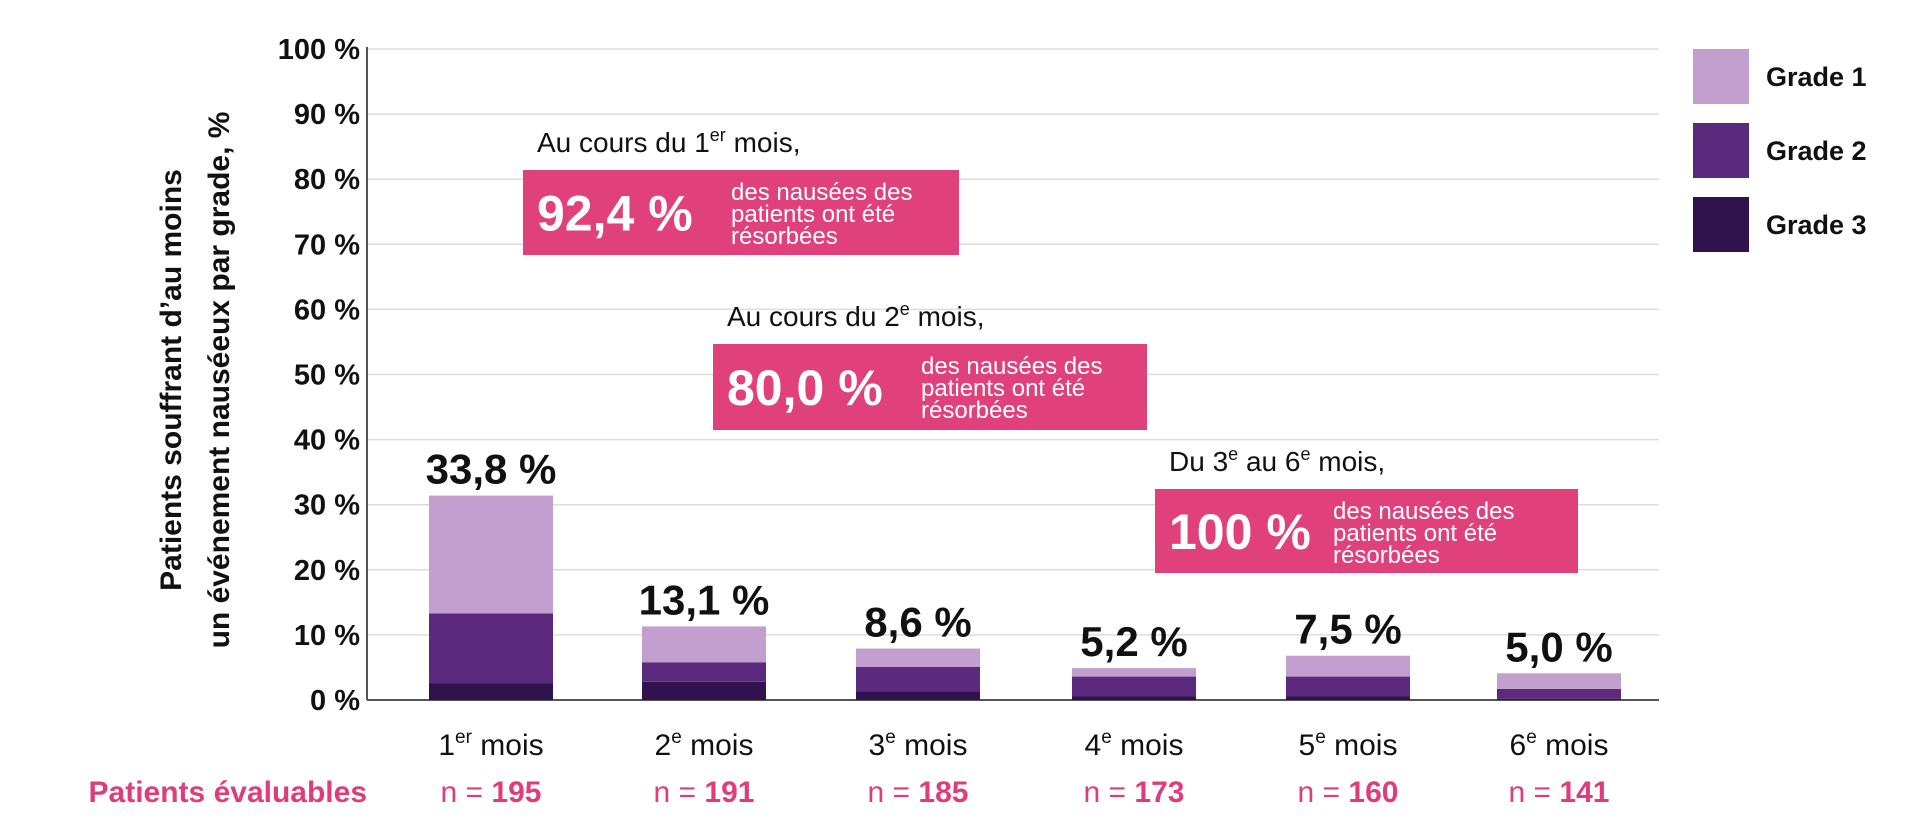 This screenshot has width=1920, height=839. Describe the element at coordinates (1277, 460) in the screenshot. I see `annotation-header: Du 3e au 6e mois,` at that location.